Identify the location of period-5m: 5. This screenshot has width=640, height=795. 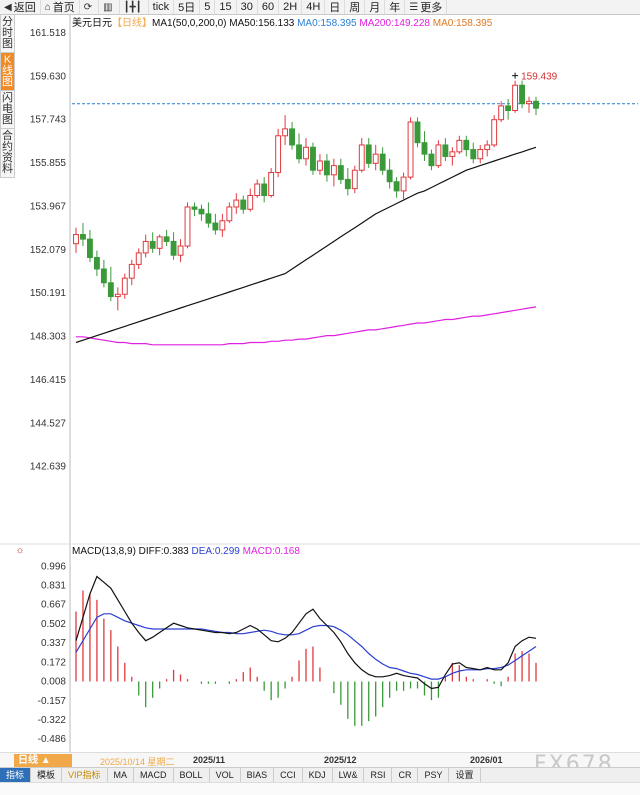
(208, 7).